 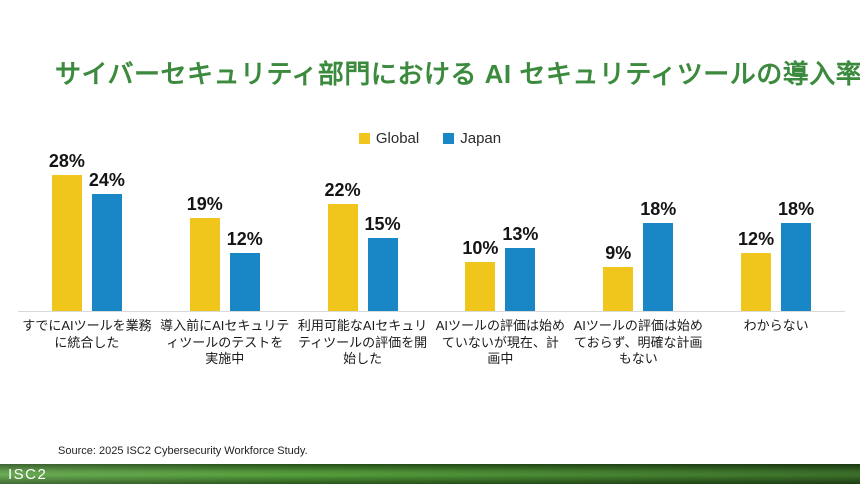 I want to click on bar-group: 10% 13%, so click(x=501, y=230).